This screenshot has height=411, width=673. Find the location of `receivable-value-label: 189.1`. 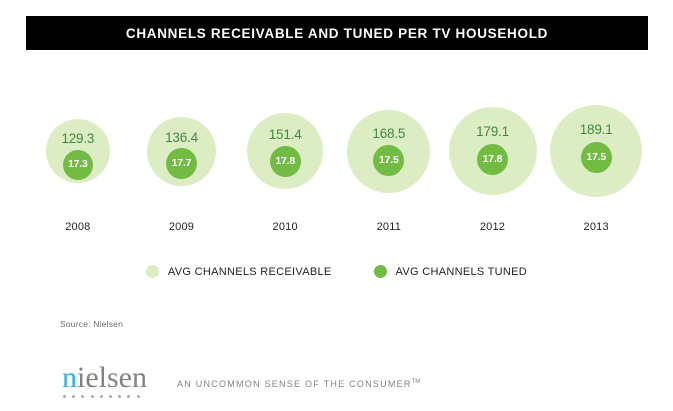

receivable-value-label: 189.1 is located at coordinates (596, 129).